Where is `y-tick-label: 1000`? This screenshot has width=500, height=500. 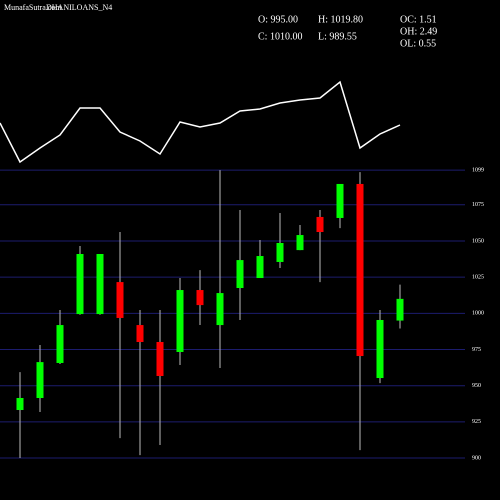 y-tick-label: 1000 is located at coordinates (478, 314).